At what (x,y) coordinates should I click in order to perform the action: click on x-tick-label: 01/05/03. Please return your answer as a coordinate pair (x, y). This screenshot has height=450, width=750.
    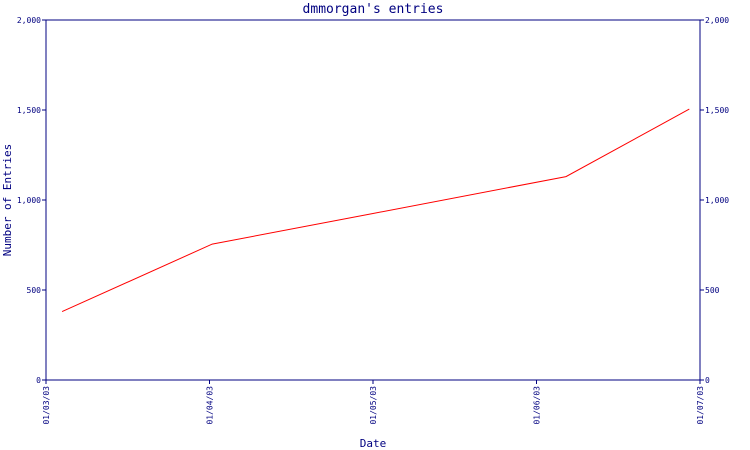
    Looking at the image, I should click on (373, 405).